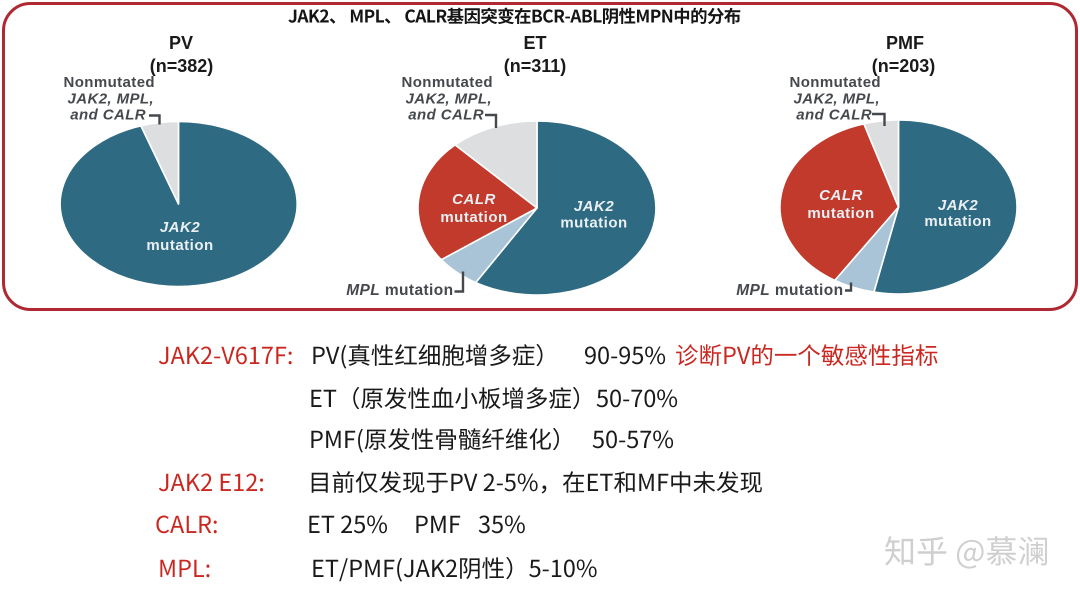  What do you see at coordinates (904, 66) in the screenshot?
I see `svg-text: (n=203)` at bounding box center [904, 66].